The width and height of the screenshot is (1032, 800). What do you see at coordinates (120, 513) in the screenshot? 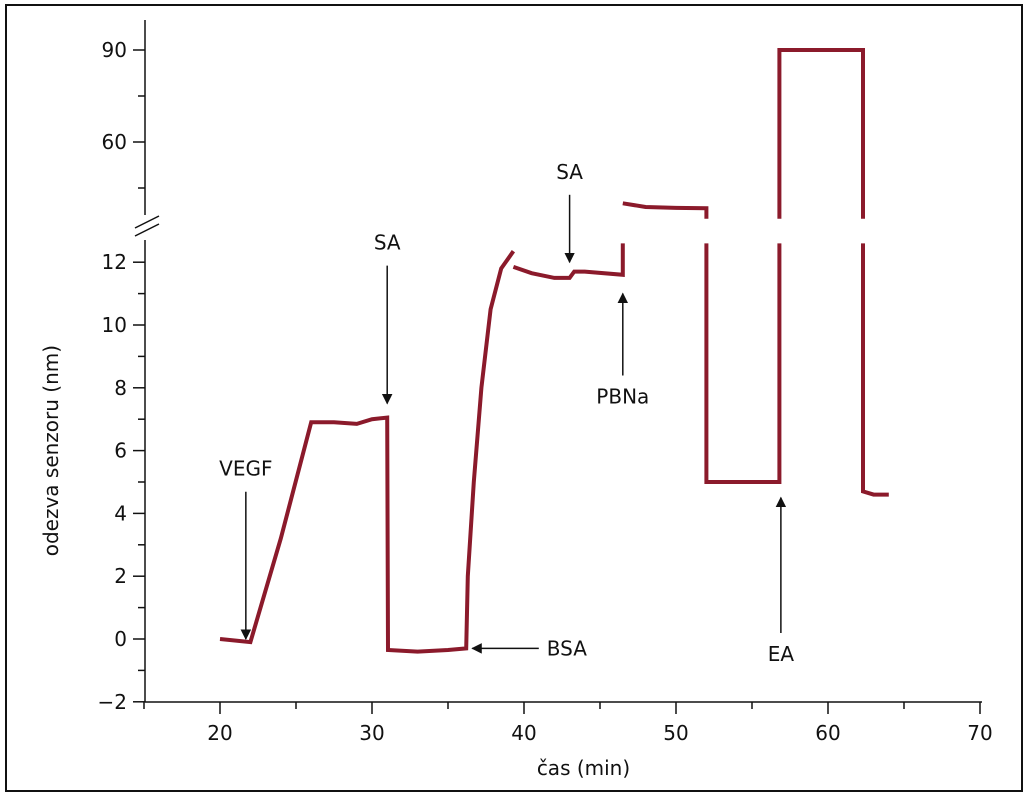
I see `y-tick-label: 4` at bounding box center [120, 513].